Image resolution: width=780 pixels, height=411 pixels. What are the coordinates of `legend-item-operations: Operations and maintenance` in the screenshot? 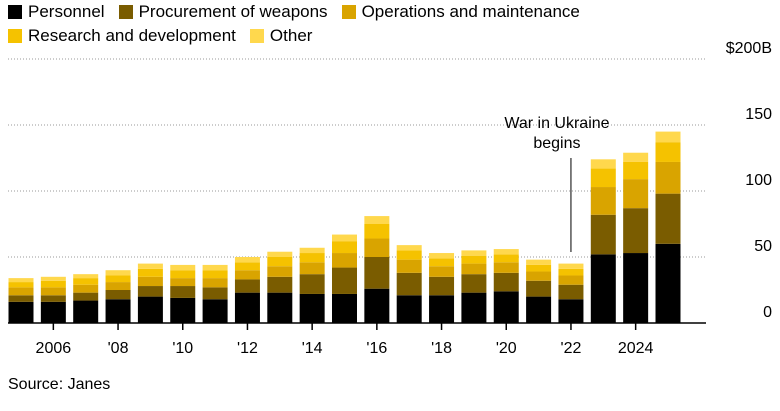 It's located at (460, 12).